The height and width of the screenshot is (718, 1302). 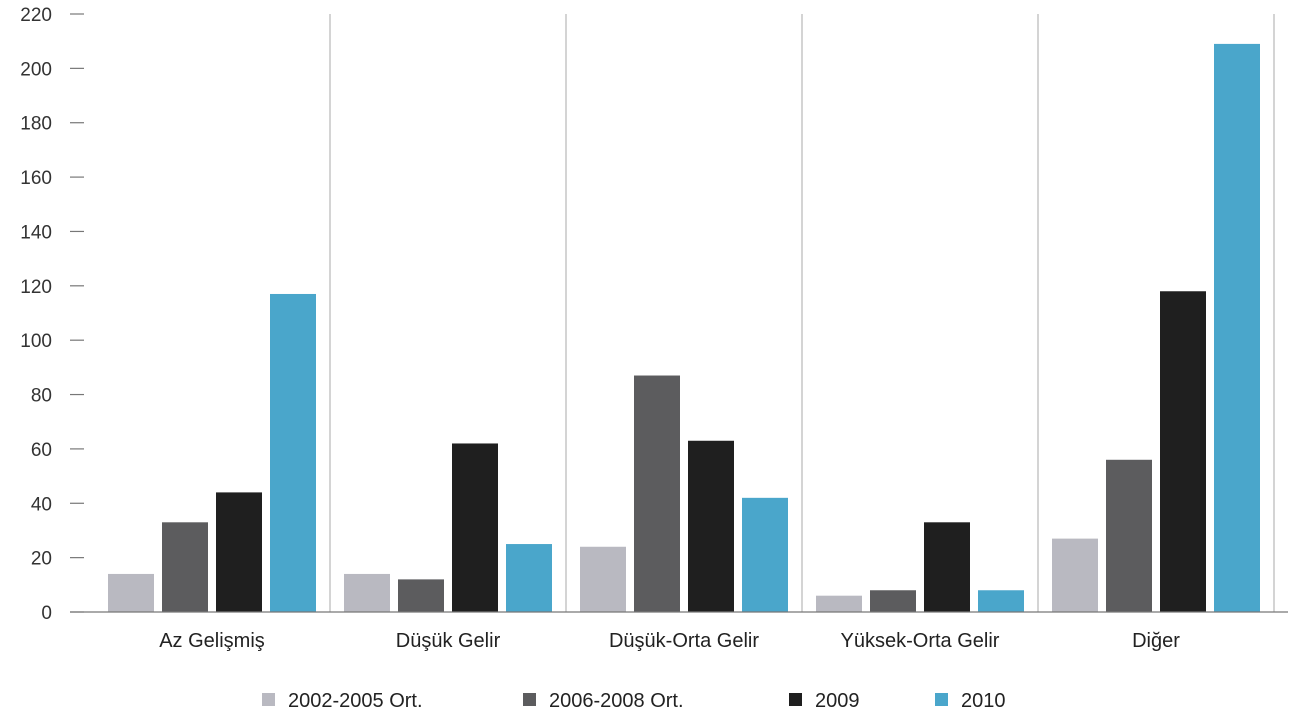 I want to click on y-tick-label: 40, so click(x=41, y=504).